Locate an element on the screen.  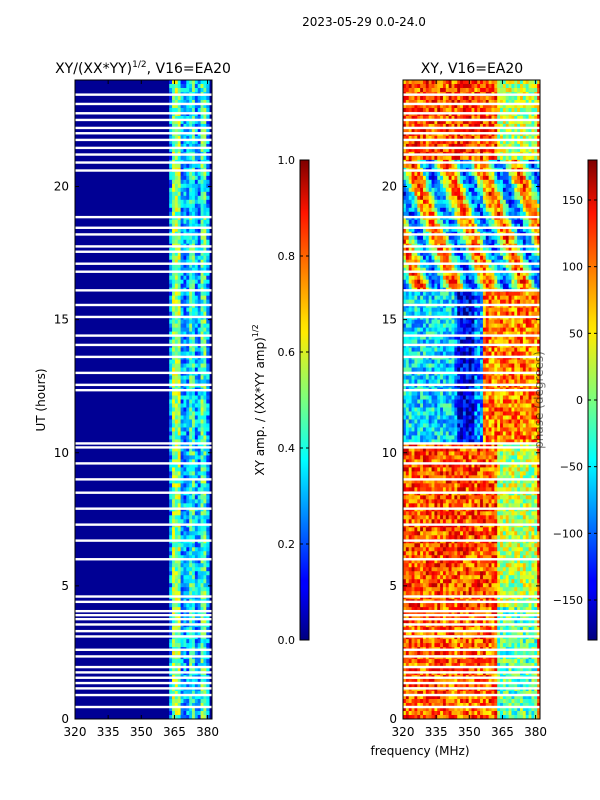
phase-colorbar-label: phase (degrees) is located at coordinates (539, 400).